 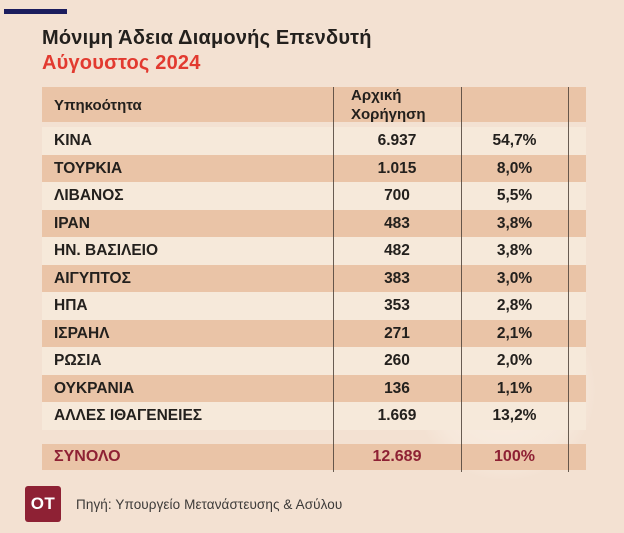 I want to click on table-row: ΑΛΛΕΣ ΙΘΑΓΕΝΕΙΕΣ 1.669 13,2%, so click(x=314, y=416).